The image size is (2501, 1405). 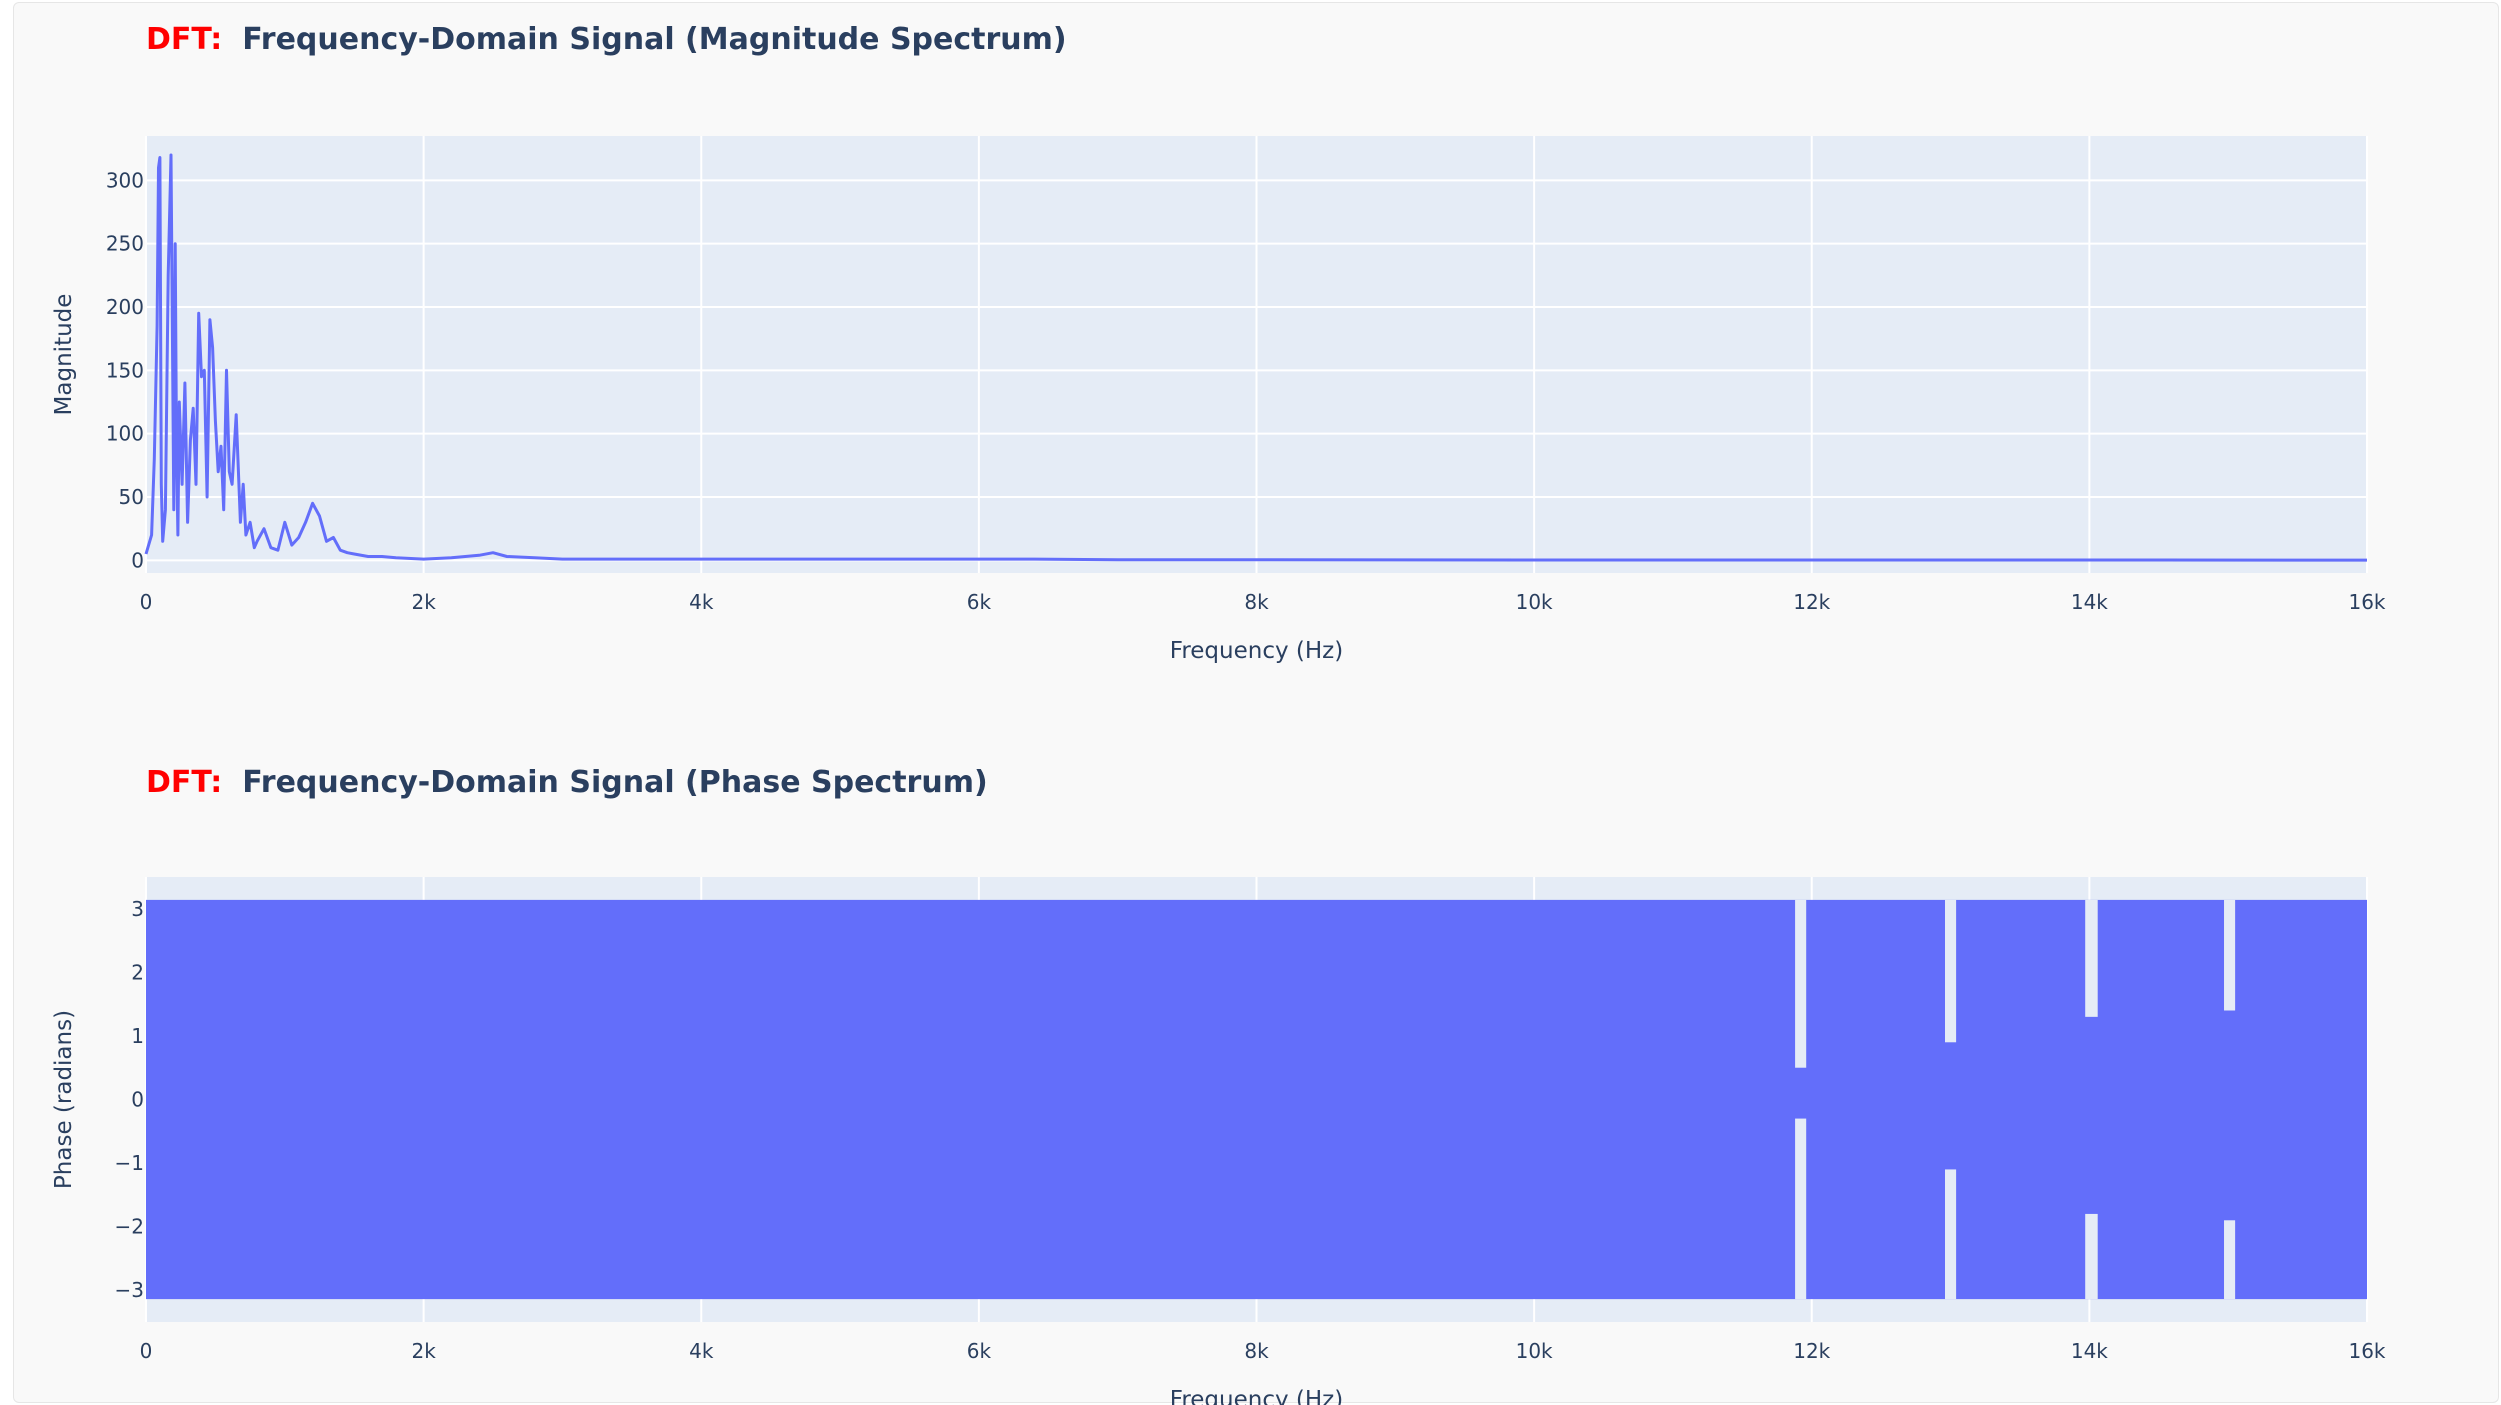 I want to click on magnitude-x-axis-title: Frequency (Hz), so click(x=1256, y=651).